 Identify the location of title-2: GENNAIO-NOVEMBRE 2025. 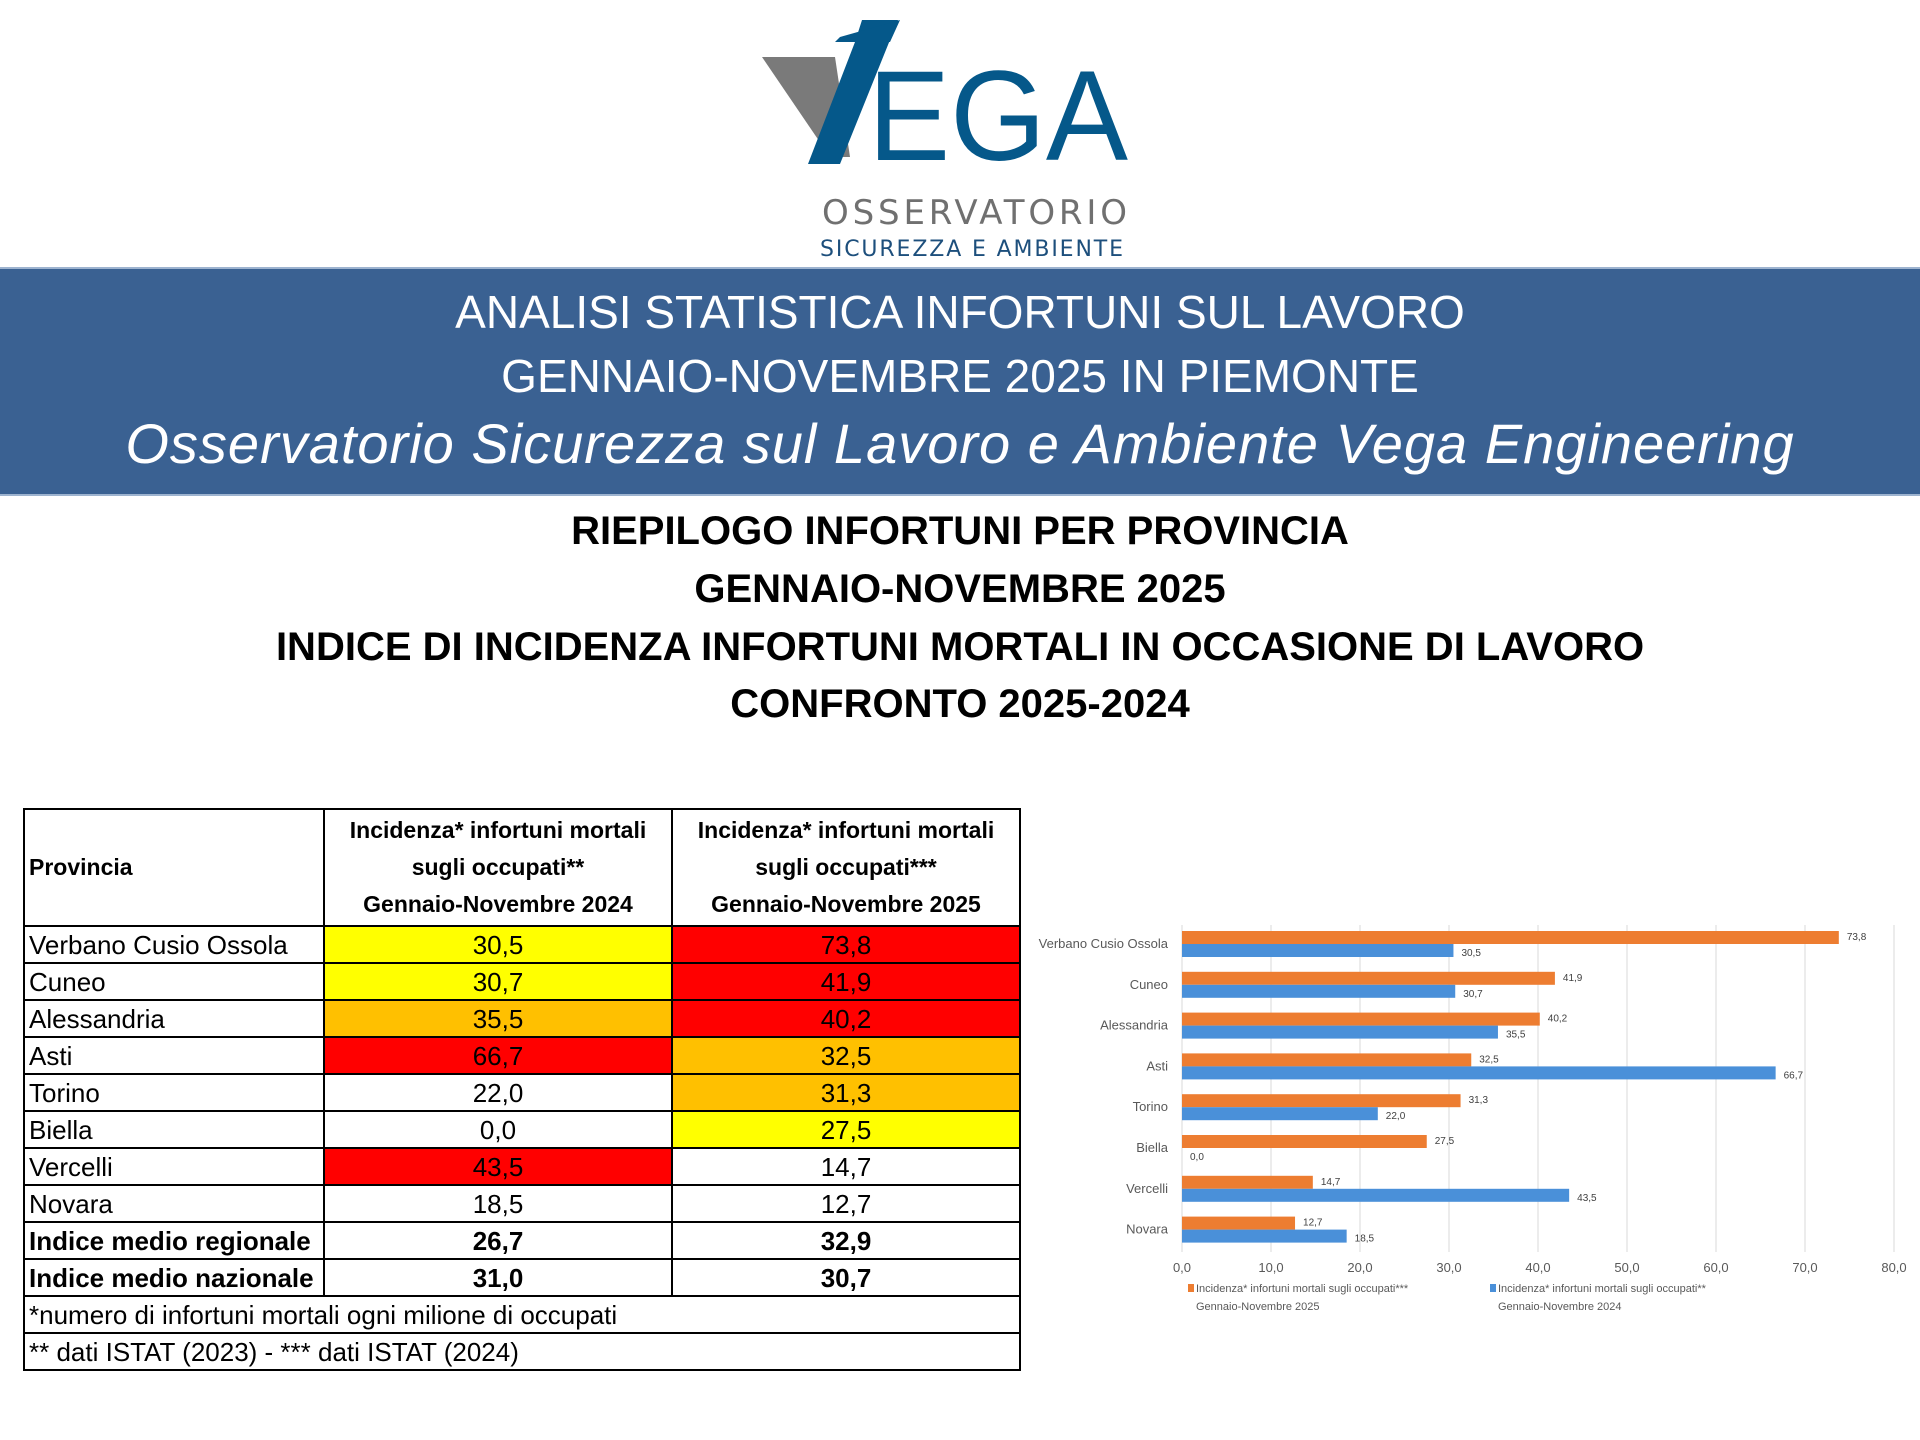
(960, 589).